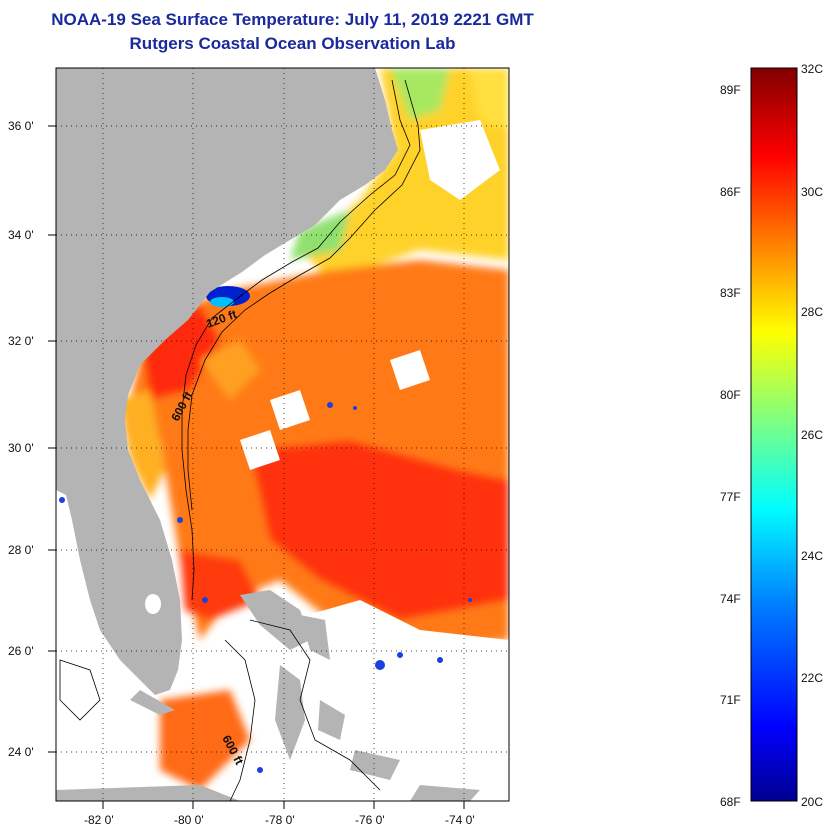 This screenshot has width=833, height=832. What do you see at coordinates (21, 550) in the screenshot?
I see `lat-label: 28 0'` at bounding box center [21, 550].